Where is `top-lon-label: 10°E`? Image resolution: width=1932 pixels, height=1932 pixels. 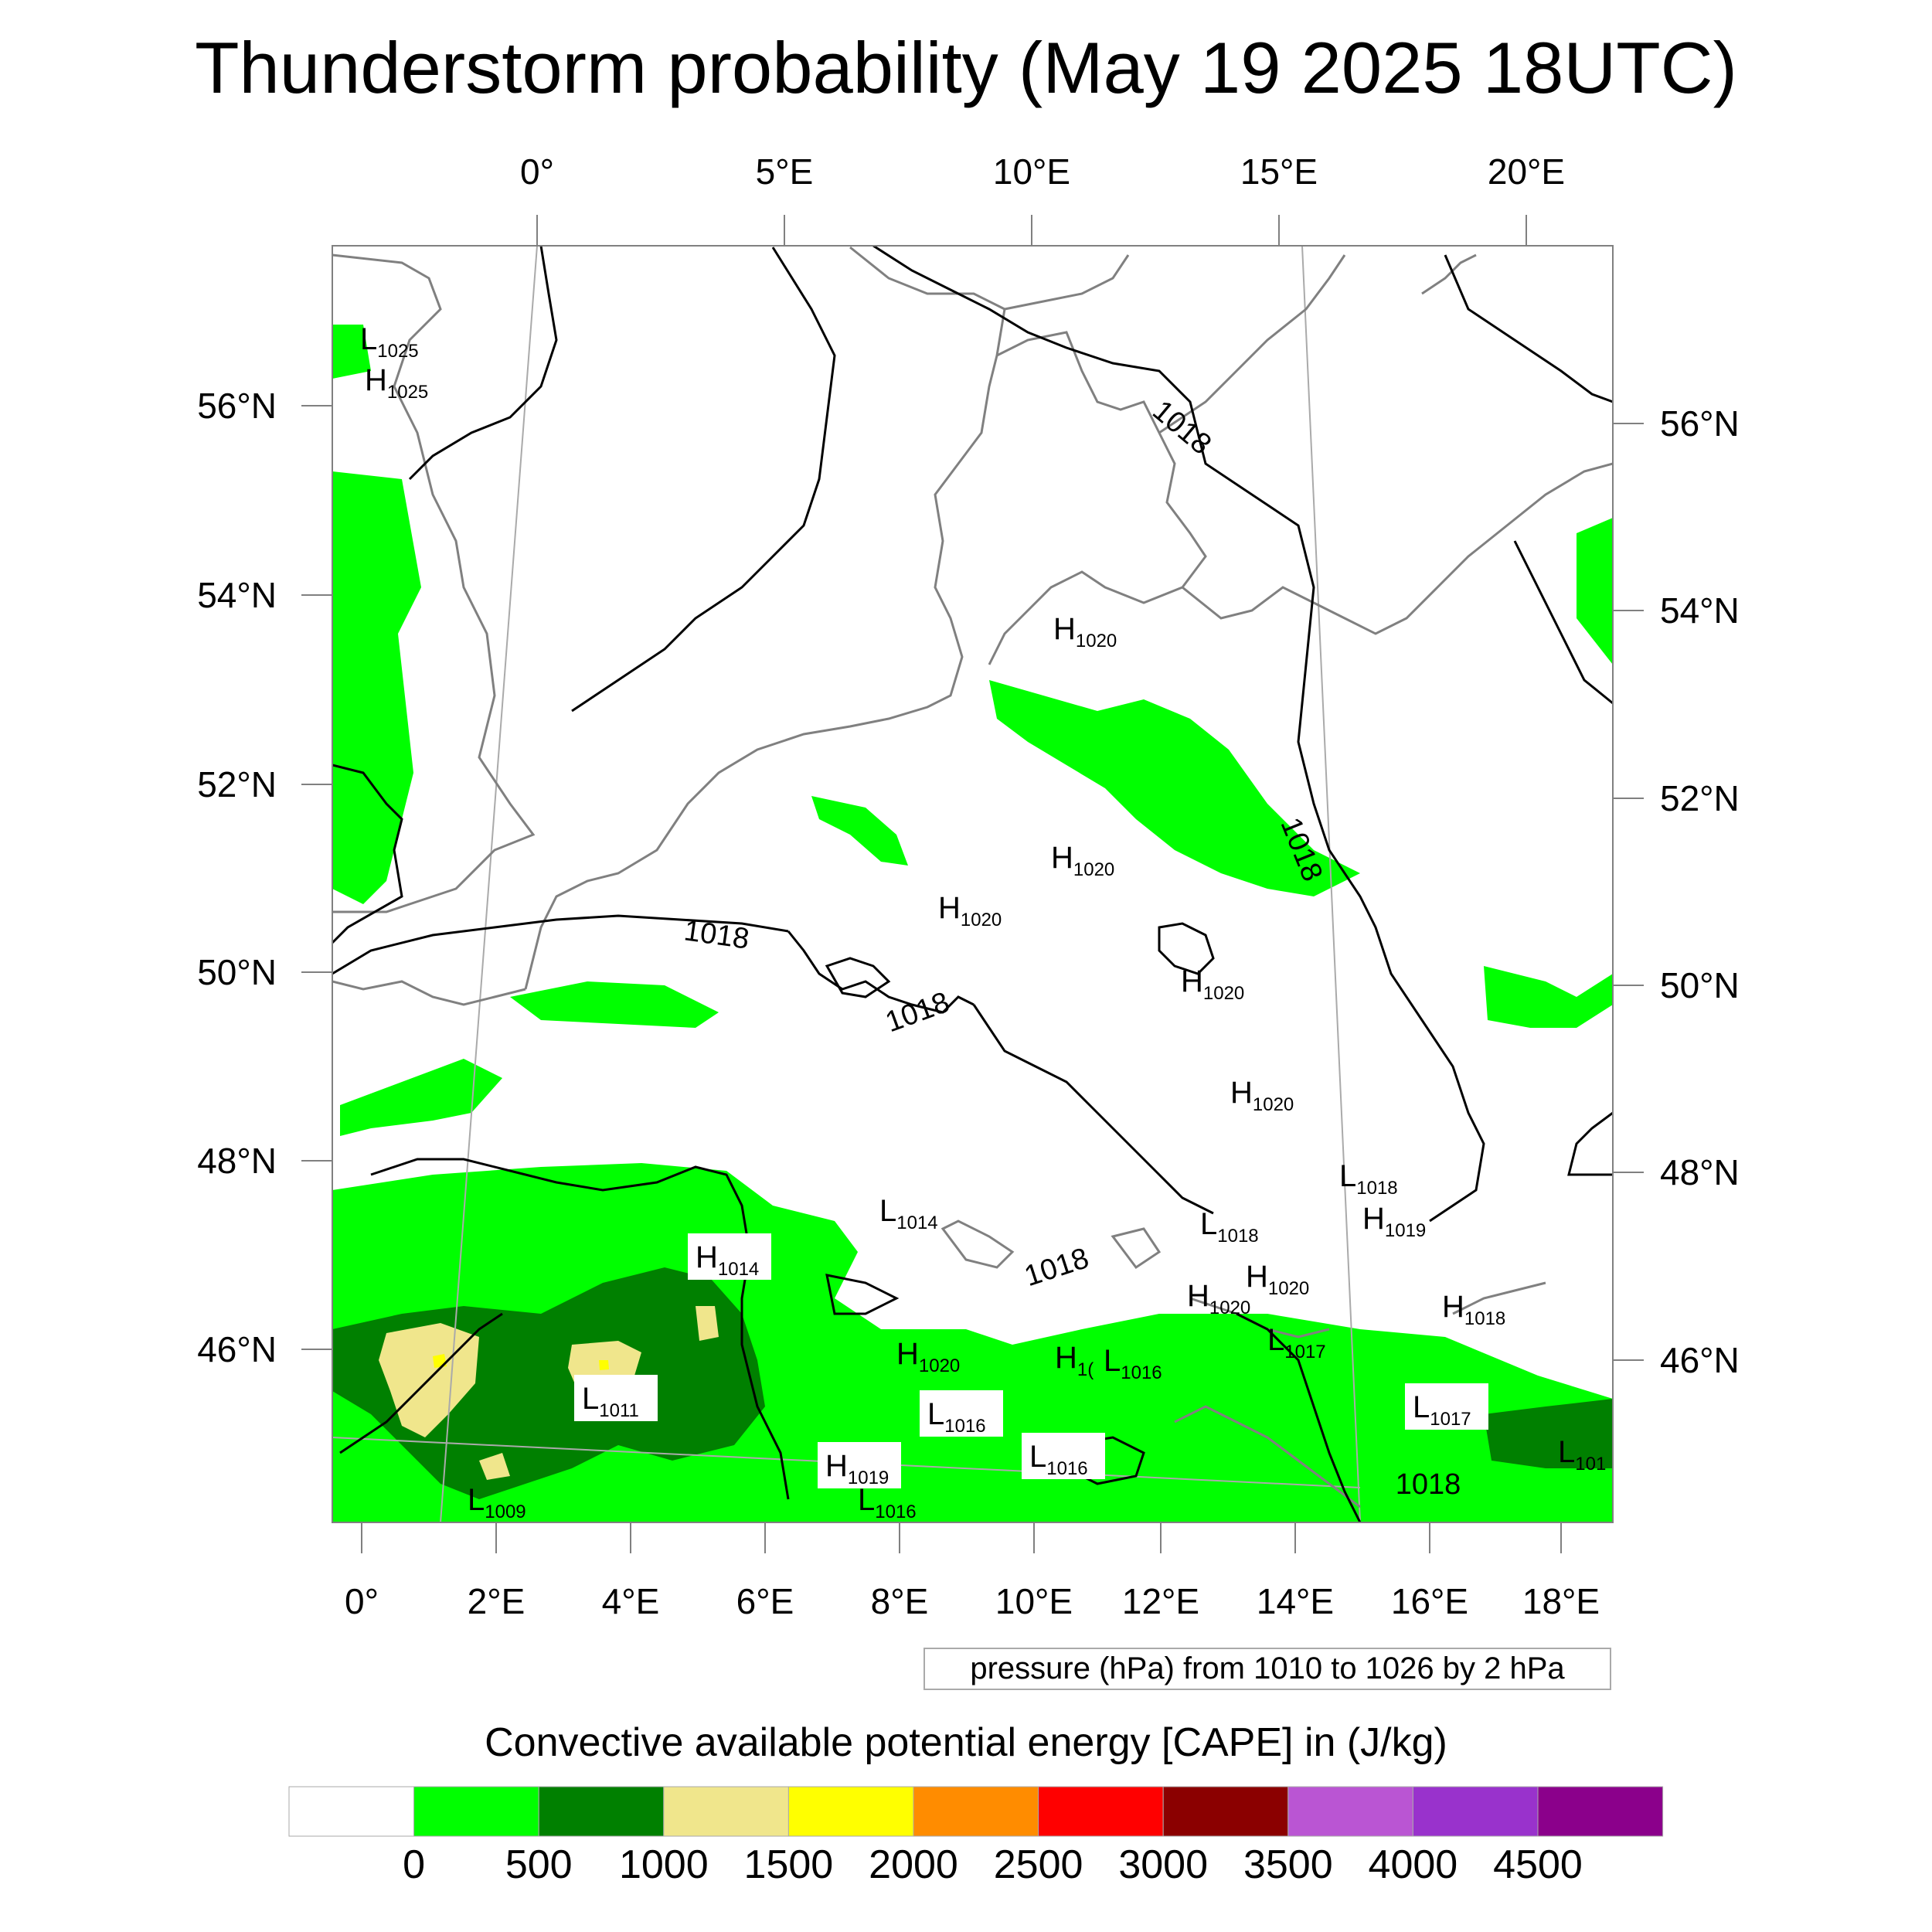
top-lon-label: 10°E is located at coordinates (1031, 171).